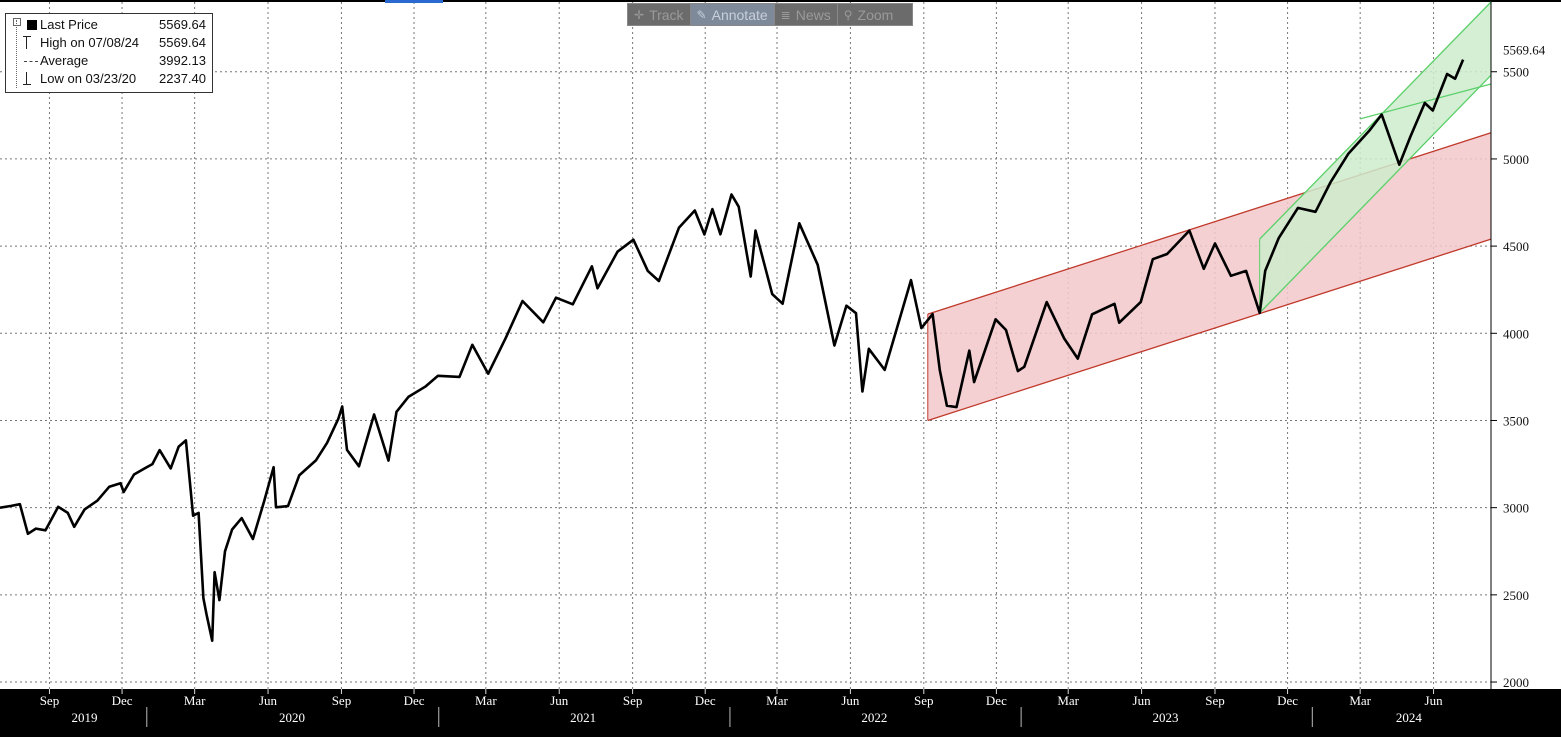  I want to click on low-marker-icon, so click(30, 78).